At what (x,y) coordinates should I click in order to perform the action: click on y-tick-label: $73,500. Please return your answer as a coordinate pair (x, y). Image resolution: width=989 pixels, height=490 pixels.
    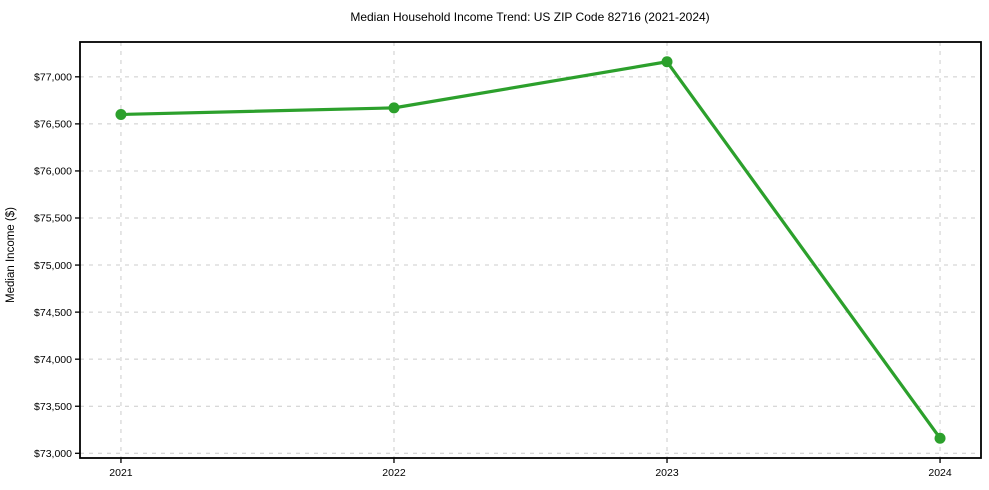
    Looking at the image, I should click on (53, 407).